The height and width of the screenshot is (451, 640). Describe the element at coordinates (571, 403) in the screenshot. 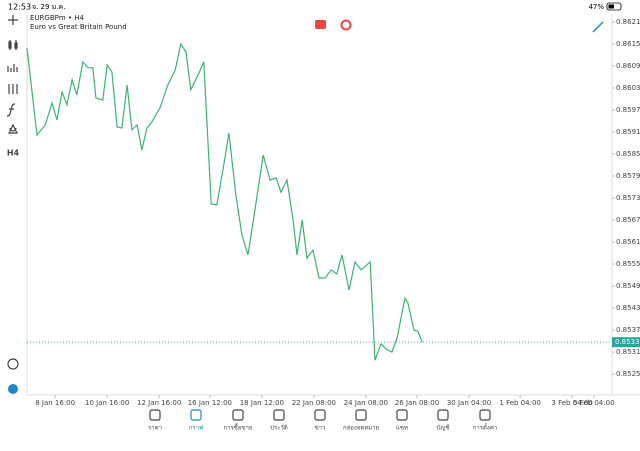

I see `x-tick-label: 3 Feb 04:00` at that location.